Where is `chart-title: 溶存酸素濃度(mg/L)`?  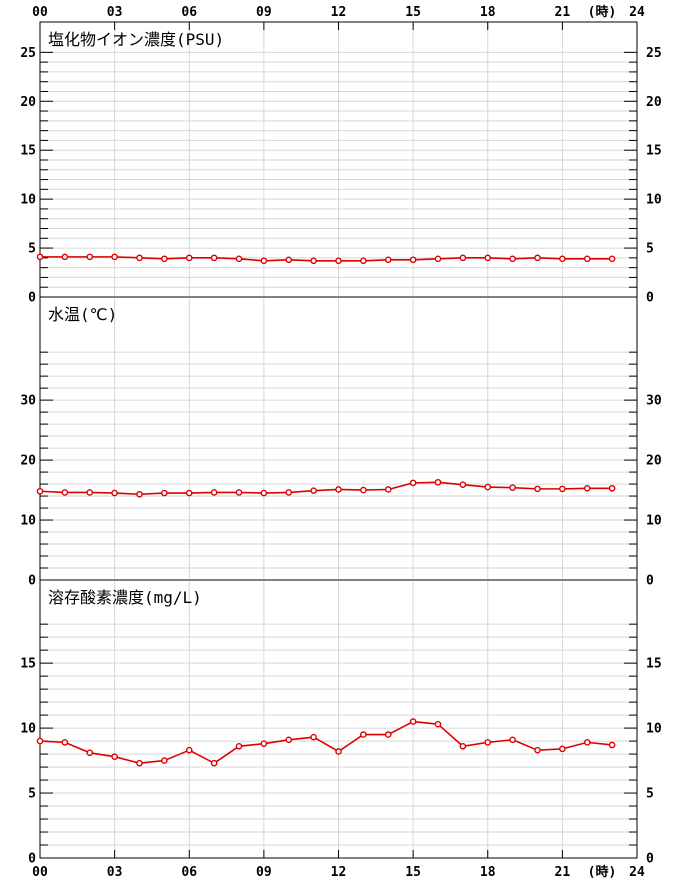 chart-title: 溶存酸素濃度(mg/L) is located at coordinates (125, 597).